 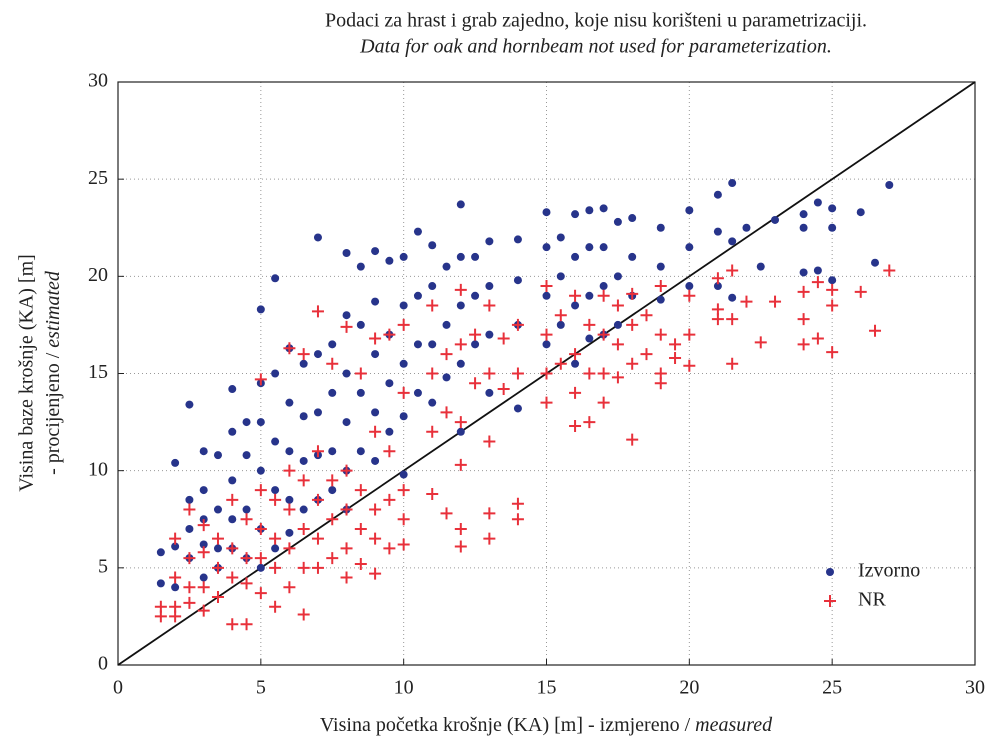 I want to click on legend-label: NR, so click(x=872, y=600).